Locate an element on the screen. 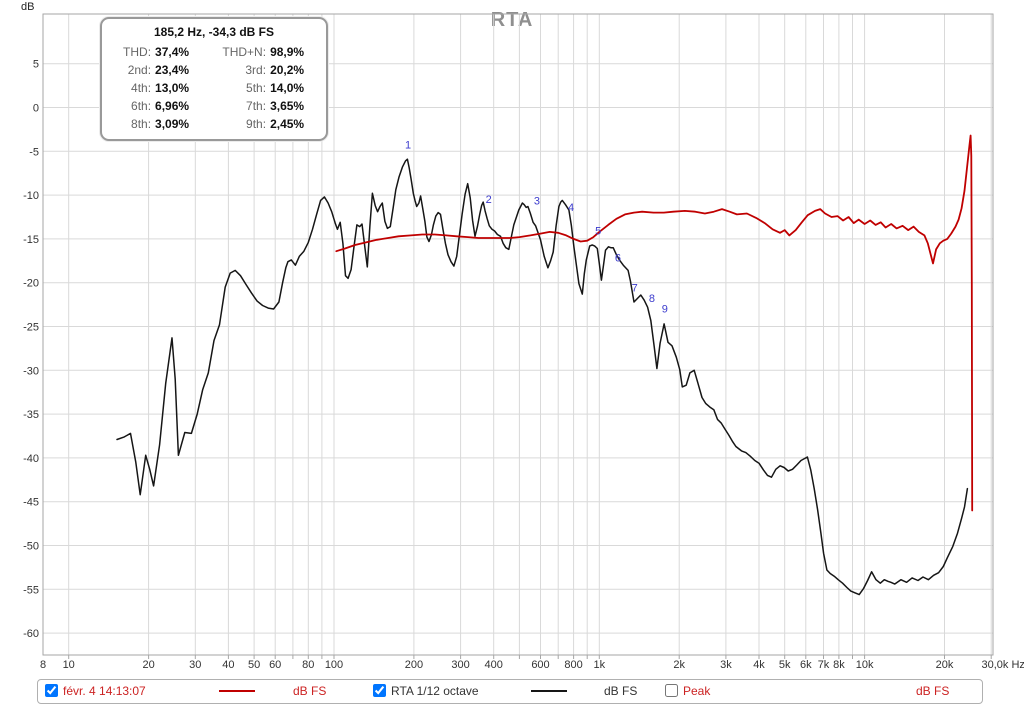  y-tick-label: -5 is located at coordinates (34, 152).